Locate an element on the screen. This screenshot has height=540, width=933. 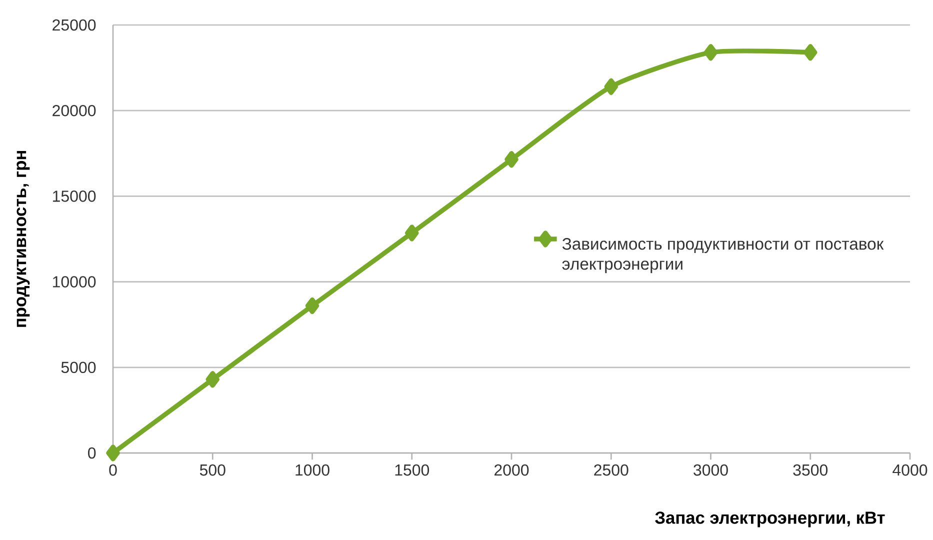
x-tick-label: 3000 is located at coordinates (711, 470).